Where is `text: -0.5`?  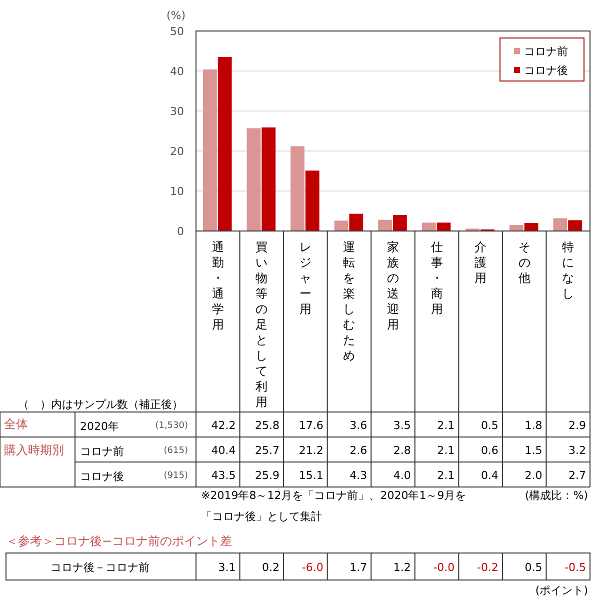 text: -0.5 is located at coordinates (575, 567).